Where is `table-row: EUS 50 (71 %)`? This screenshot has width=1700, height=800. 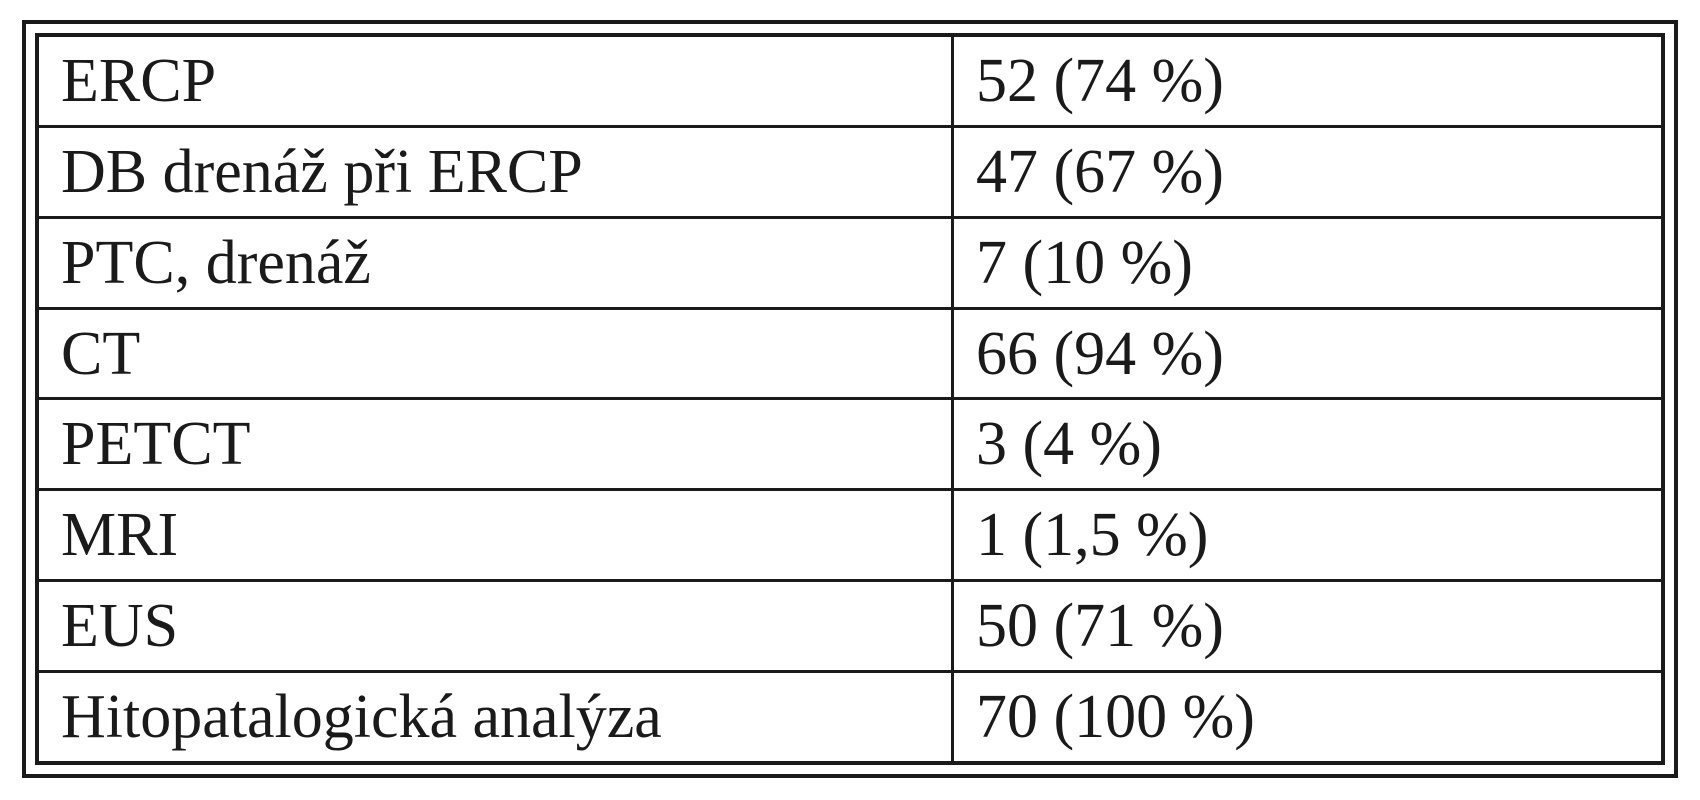 table-row: EUS 50 (71 %) is located at coordinates (850, 626).